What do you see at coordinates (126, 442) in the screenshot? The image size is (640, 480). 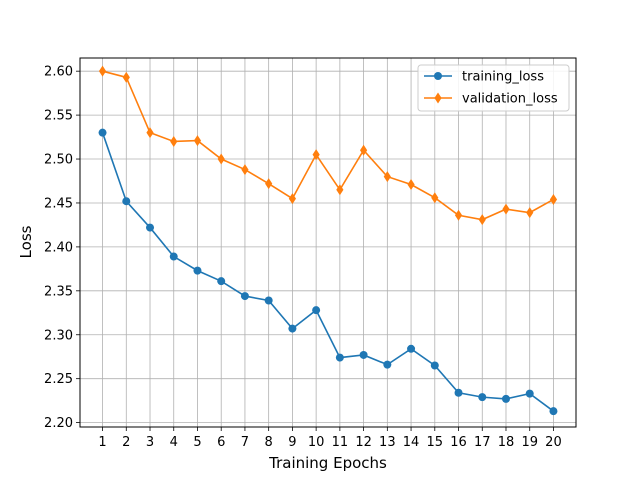 I see `x-tick-label: 2` at bounding box center [126, 442].